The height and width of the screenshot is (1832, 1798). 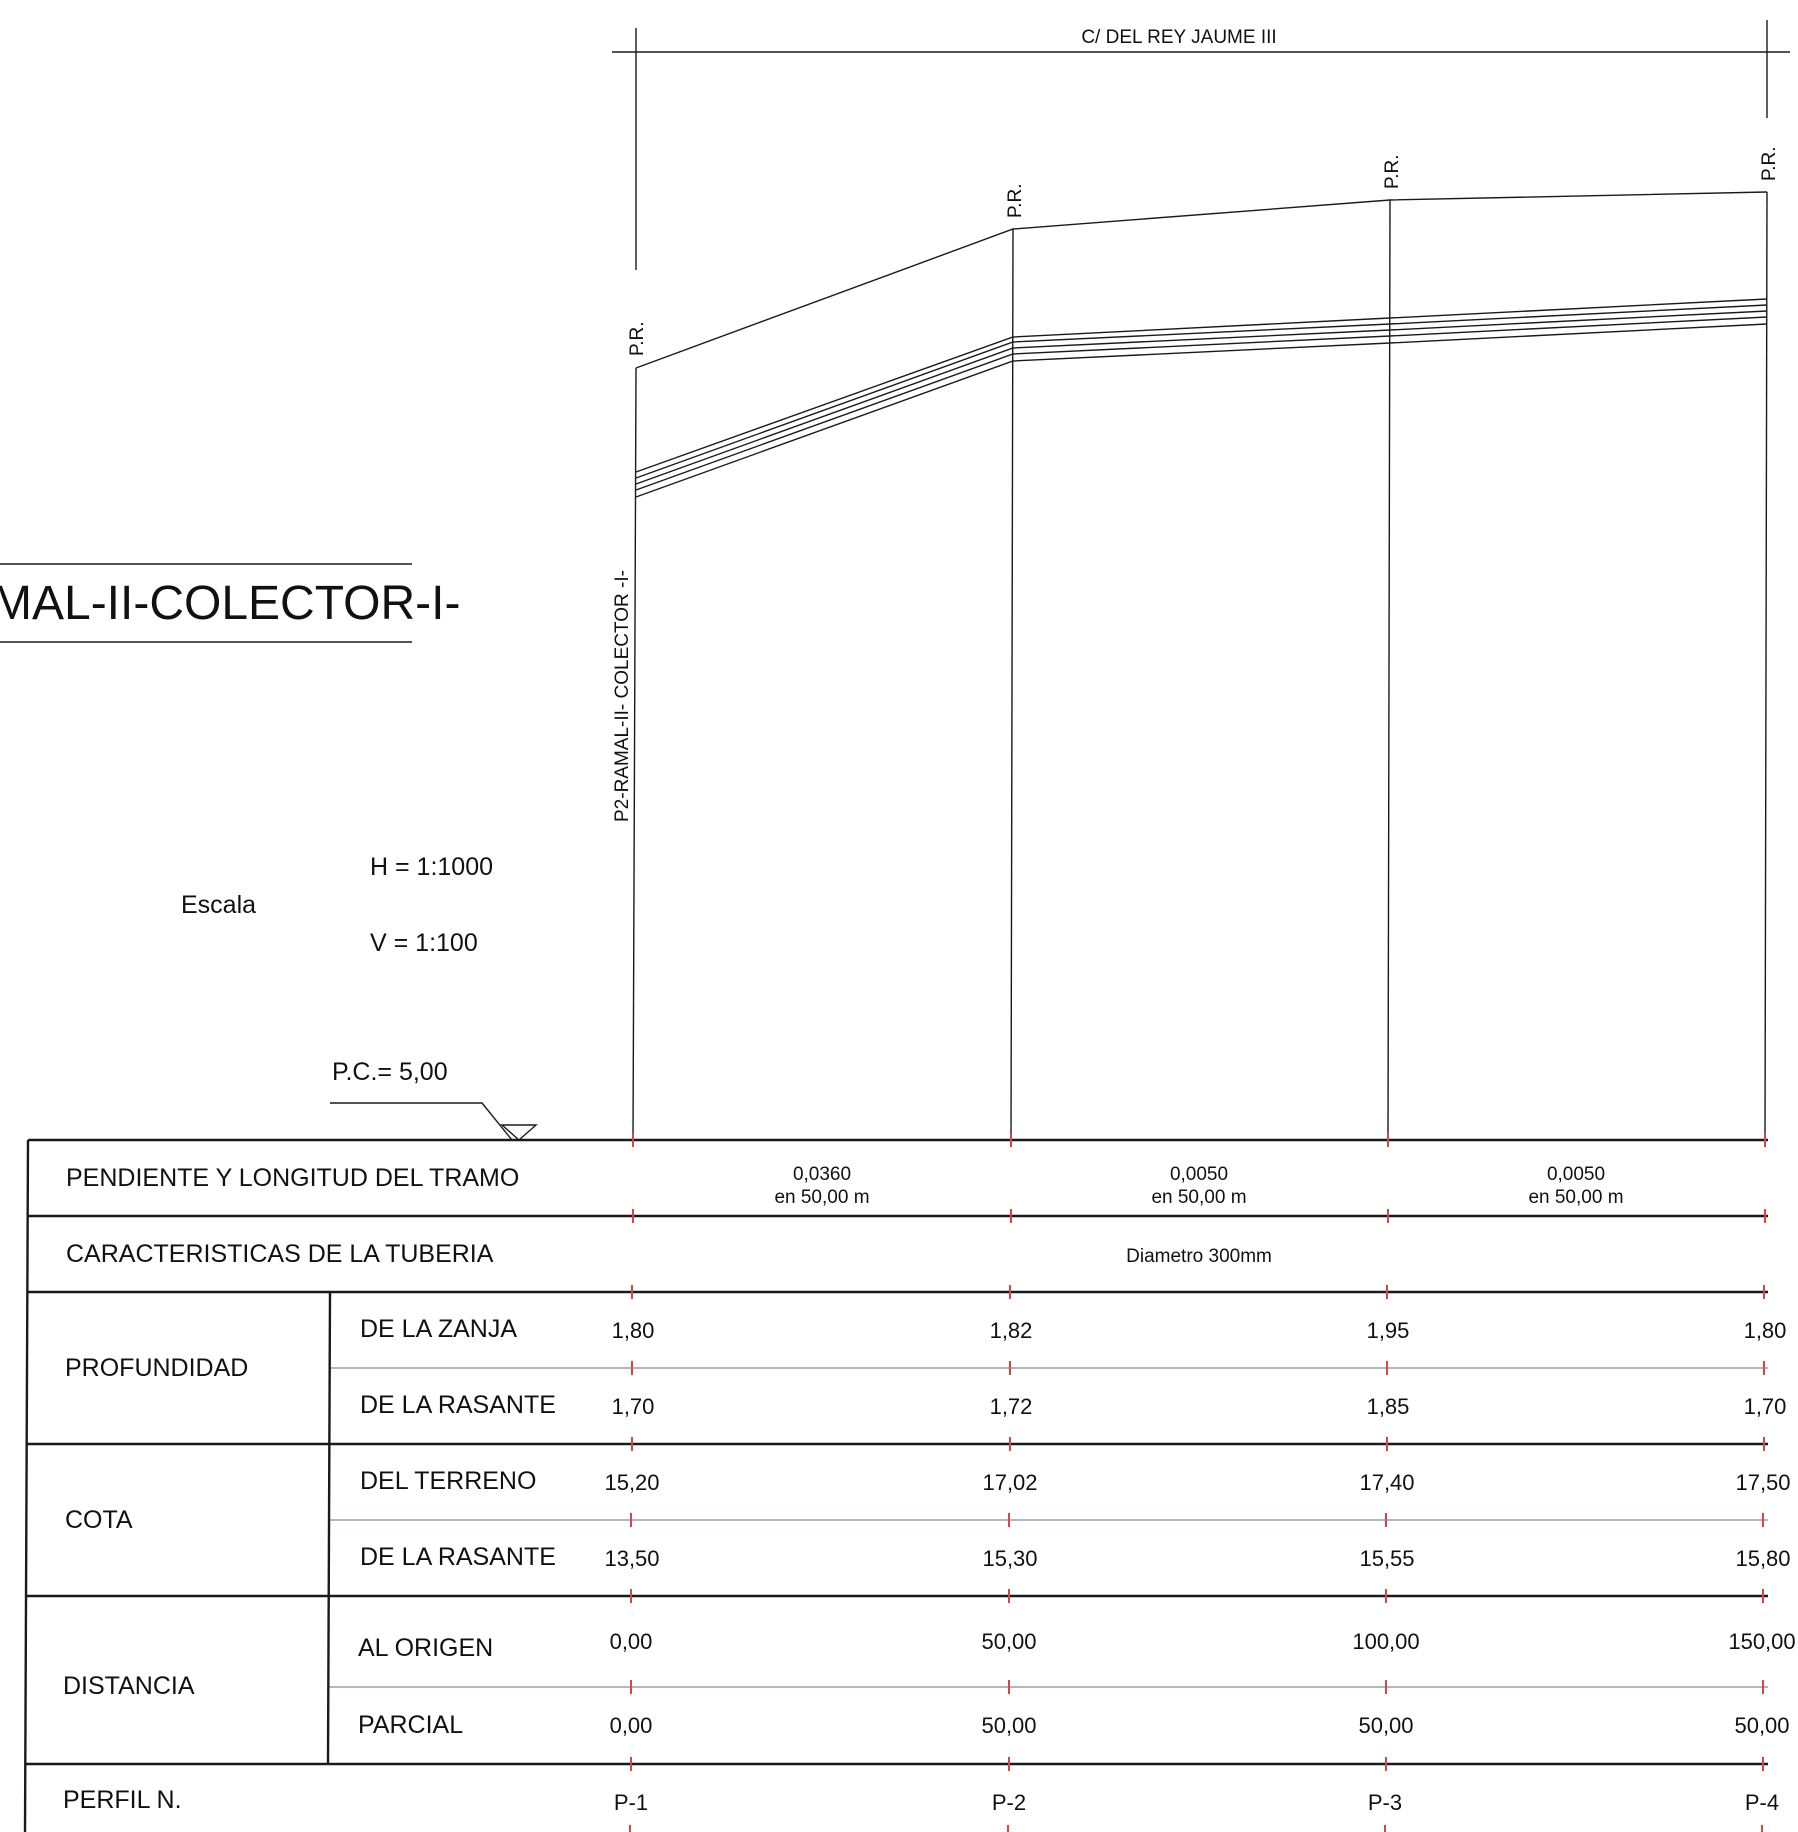 What do you see at coordinates (230, 603) in the screenshot?
I see `profile-title: MAL-II-COLECTOR-I-` at bounding box center [230, 603].